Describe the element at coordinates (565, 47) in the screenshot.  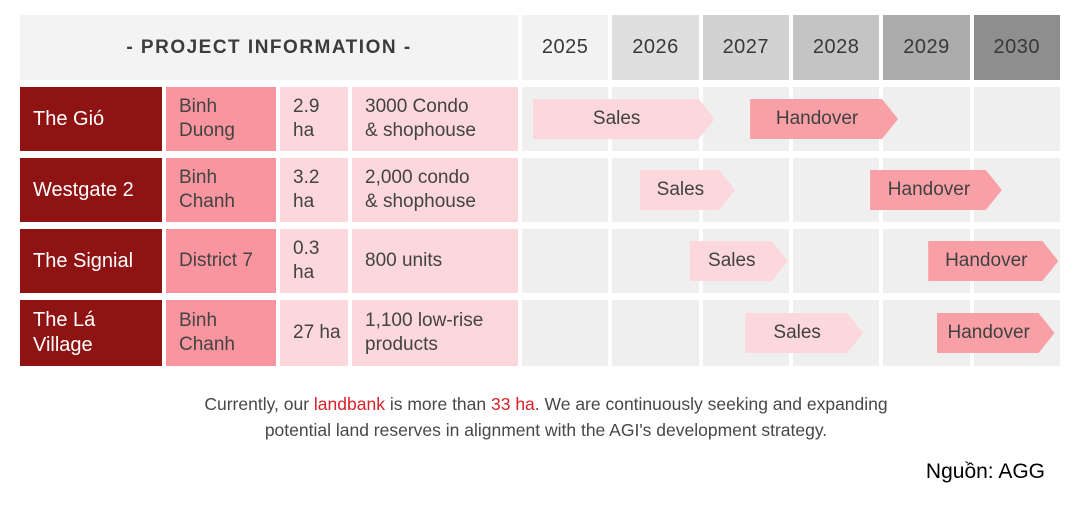
I see `year-header-2025: 2025` at that location.